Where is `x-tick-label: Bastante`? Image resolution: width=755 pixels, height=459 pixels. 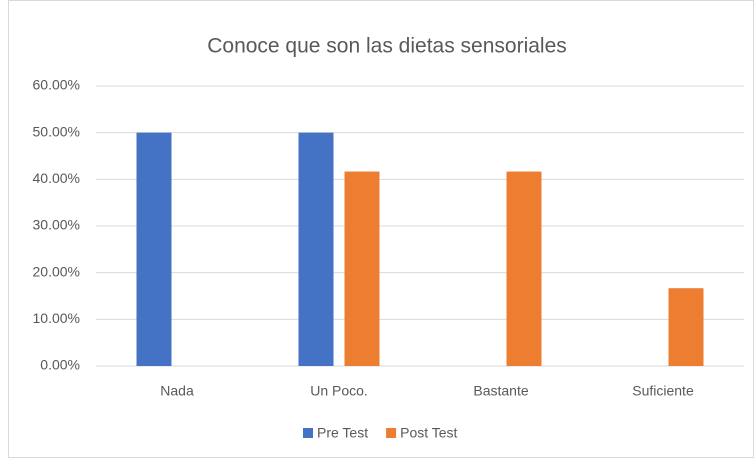 x-tick-label: Bastante is located at coordinates (500, 391).